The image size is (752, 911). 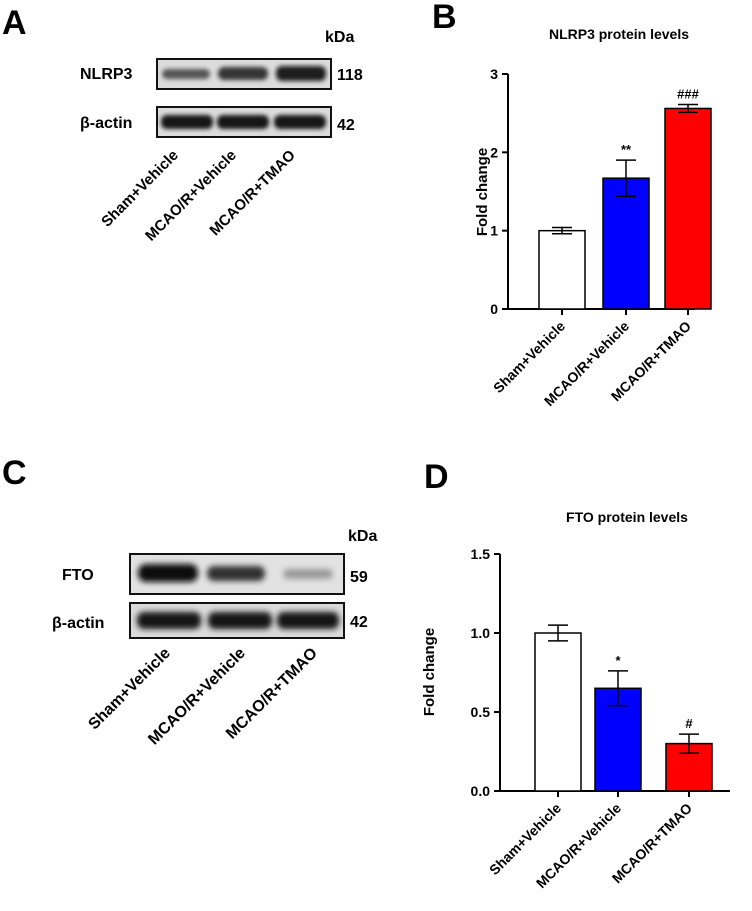 What do you see at coordinates (237, 574) in the screenshot?
I see `blot-fto` at bounding box center [237, 574].